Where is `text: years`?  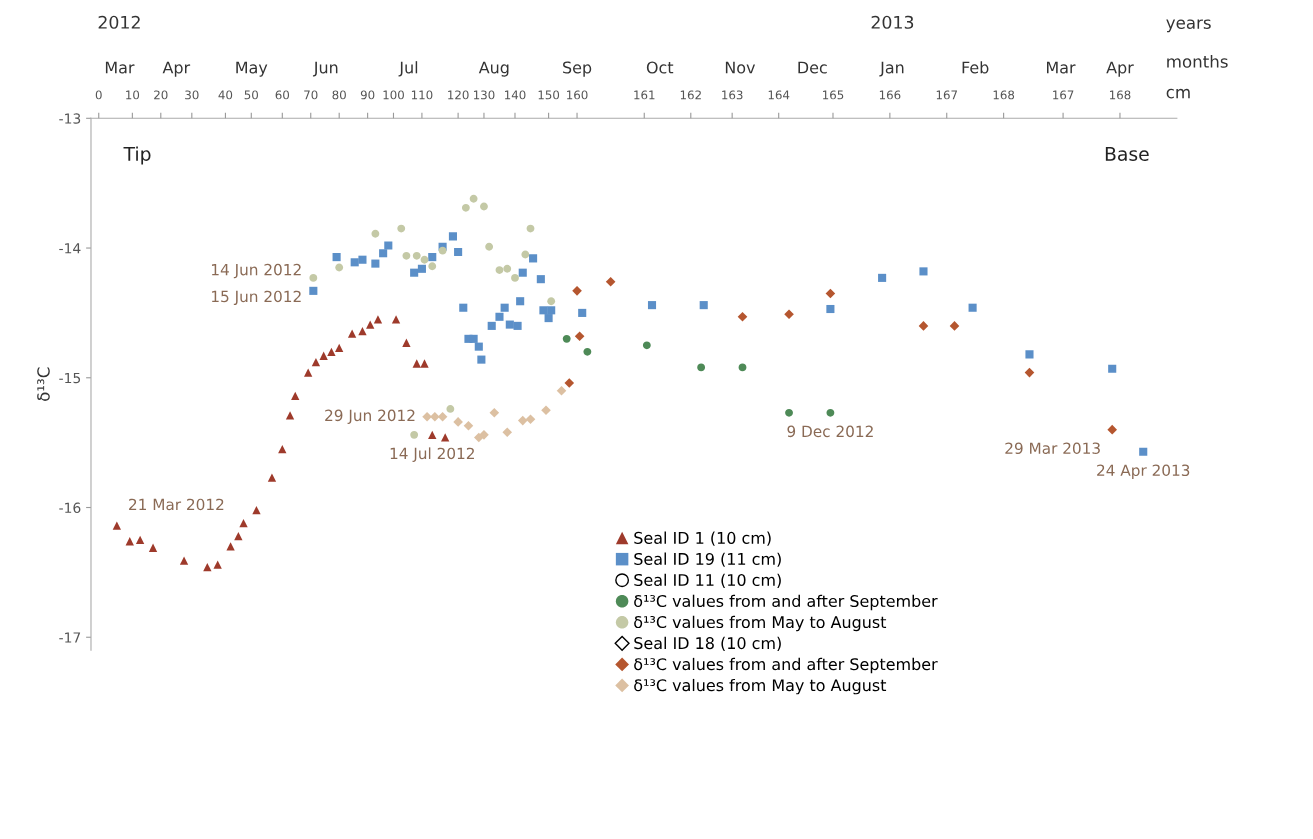 text: years is located at coordinates (1188, 26).